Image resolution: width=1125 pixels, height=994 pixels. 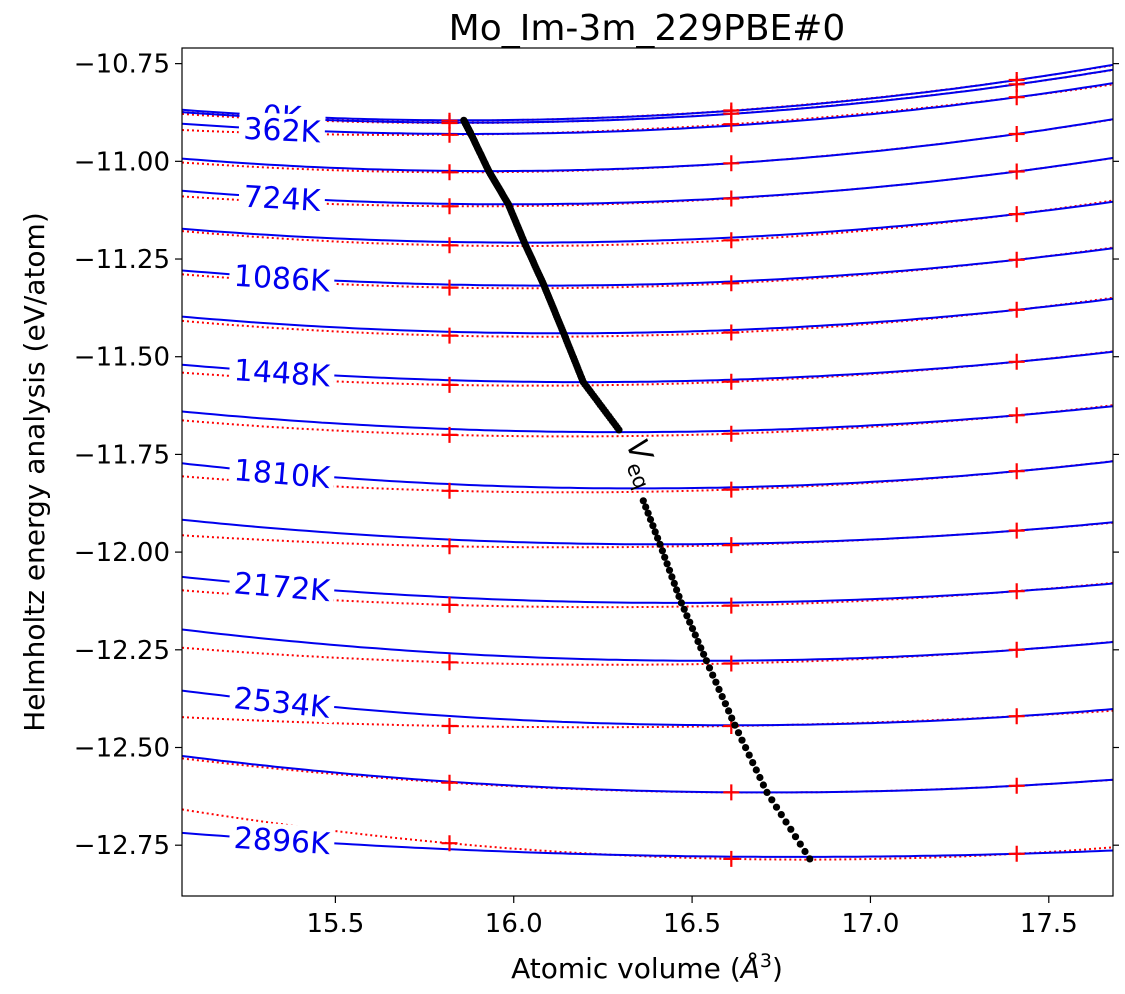 I want to click on curve-label-8: 1448K, so click(x=282, y=373).